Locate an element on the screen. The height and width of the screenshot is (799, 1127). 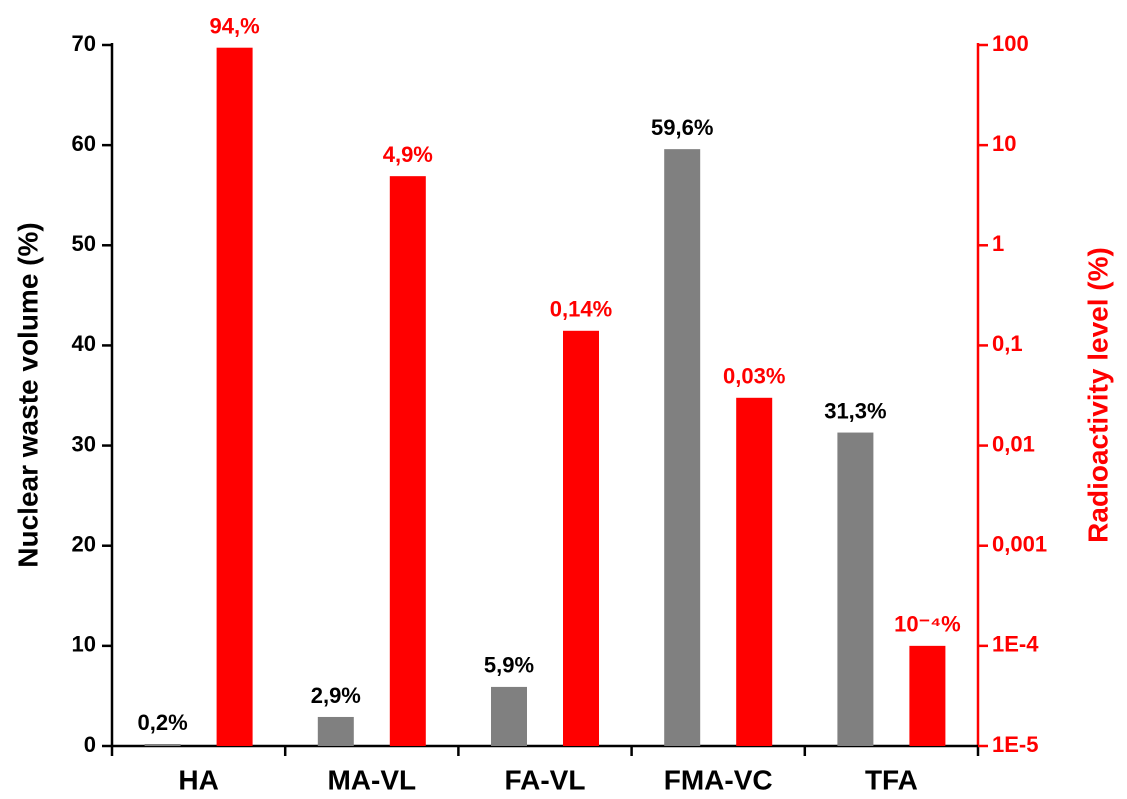
y2-tick-label: 0,1 is located at coordinates (1007, 343).